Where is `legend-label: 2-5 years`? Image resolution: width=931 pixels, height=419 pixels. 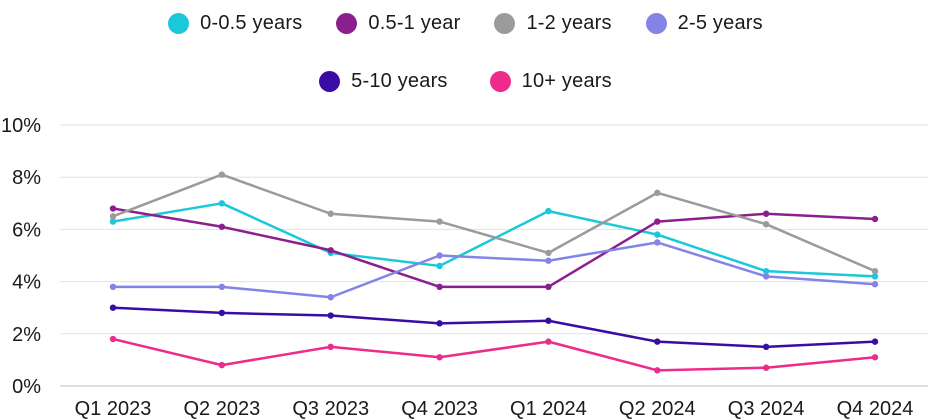 legend-label: 2-5 years is located at coordinates (720, 23).